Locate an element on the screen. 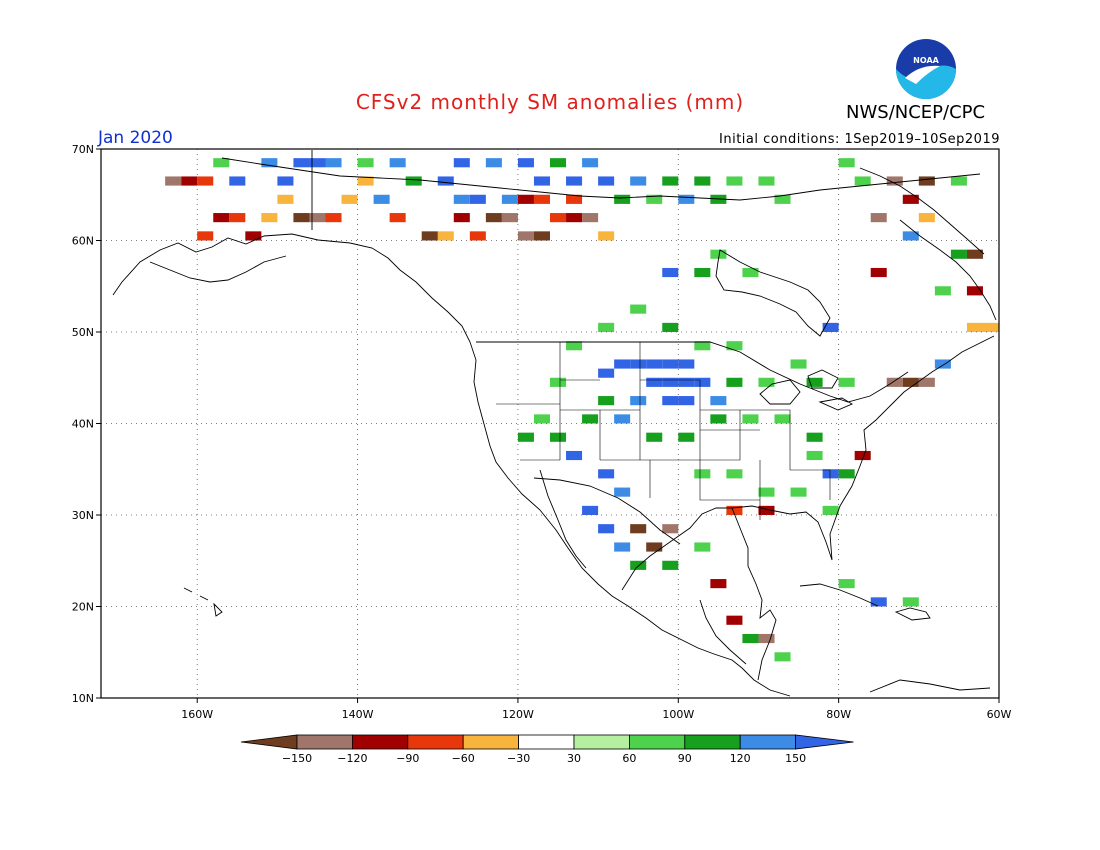  colorbar: −150 −120 −90 −60 −30 30 60 90 120 150 is located at coordinates (547, 749).